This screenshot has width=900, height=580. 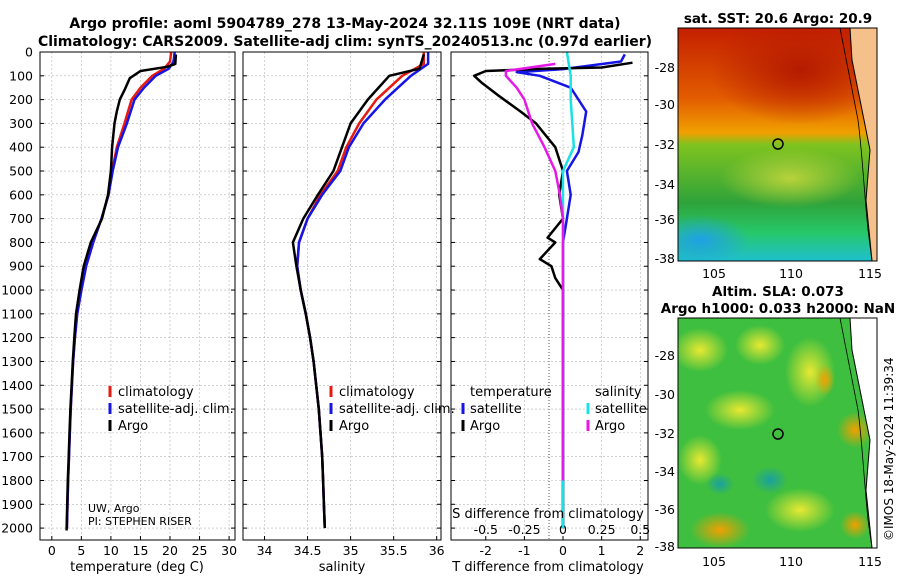 What do you see at coordinates (889, 449) in the screenshot?
I see `imos-timestamp: ©IMOS 18-May-2024 11:39:34` at bounding box center [889, 449].